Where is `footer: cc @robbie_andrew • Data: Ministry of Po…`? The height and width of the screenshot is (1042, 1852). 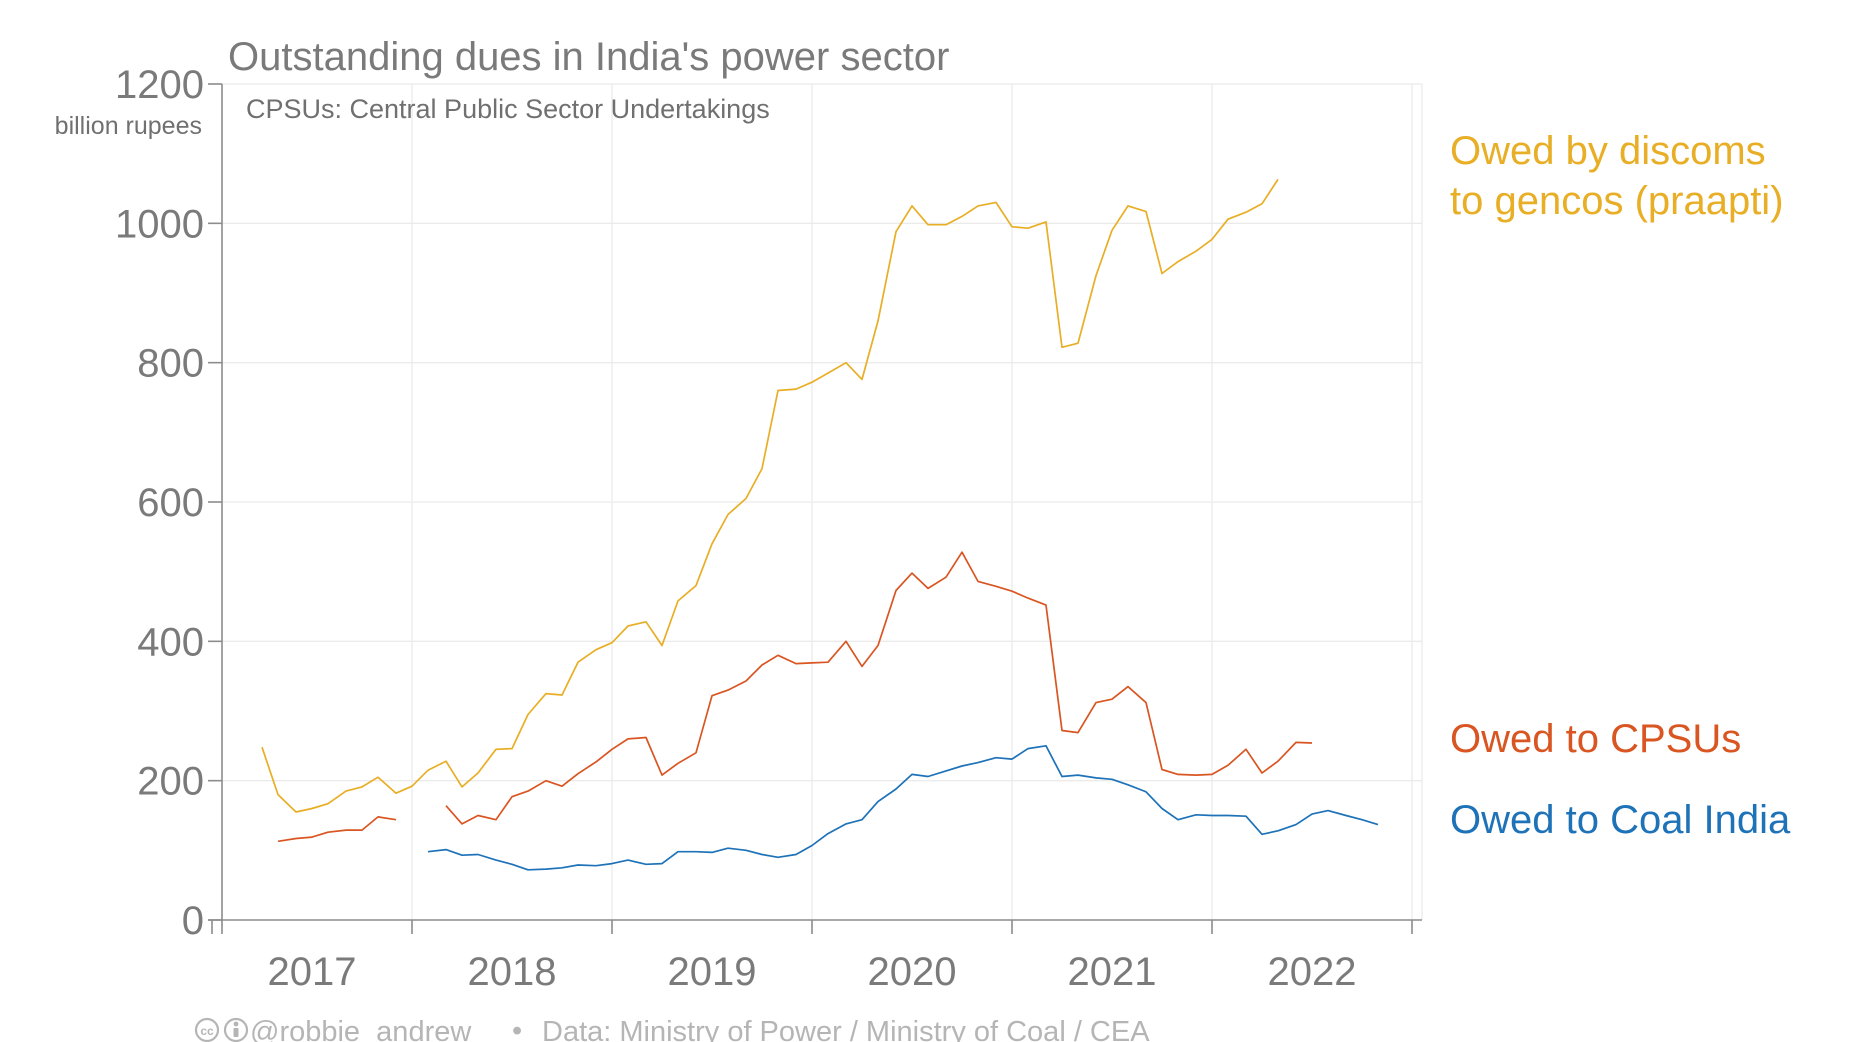
footer: cc @robbie_andrew • Data: Ministry of Po… is located at coordinates (672, 1028).